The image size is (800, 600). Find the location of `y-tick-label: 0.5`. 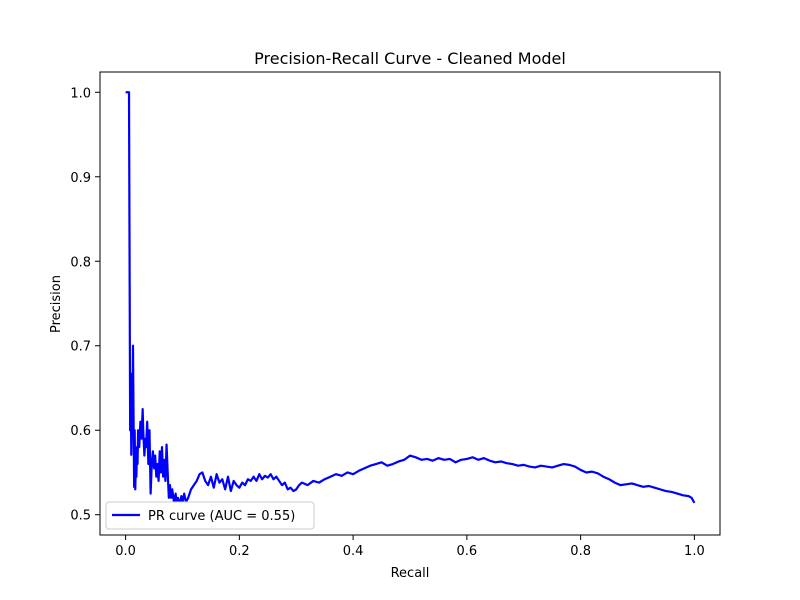

y-tick-label: 0.5 is located at coordinates (80, 516).